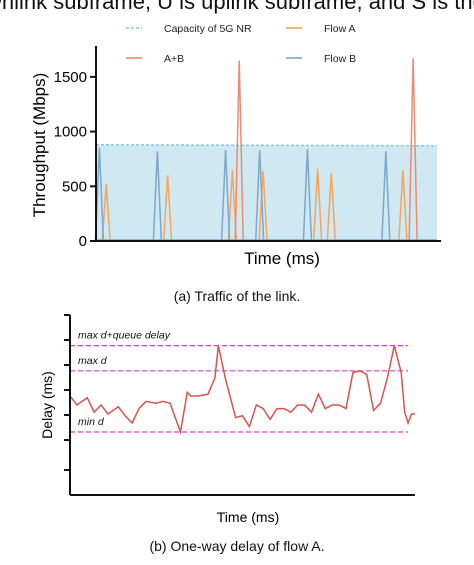 This screenshot has width=474, height=565. Describe the element at coordinates (241, 44) in the screenshot. I see `chart-a-legend: Capacity of 5G NR Flow A A+B Flow B` at that location.